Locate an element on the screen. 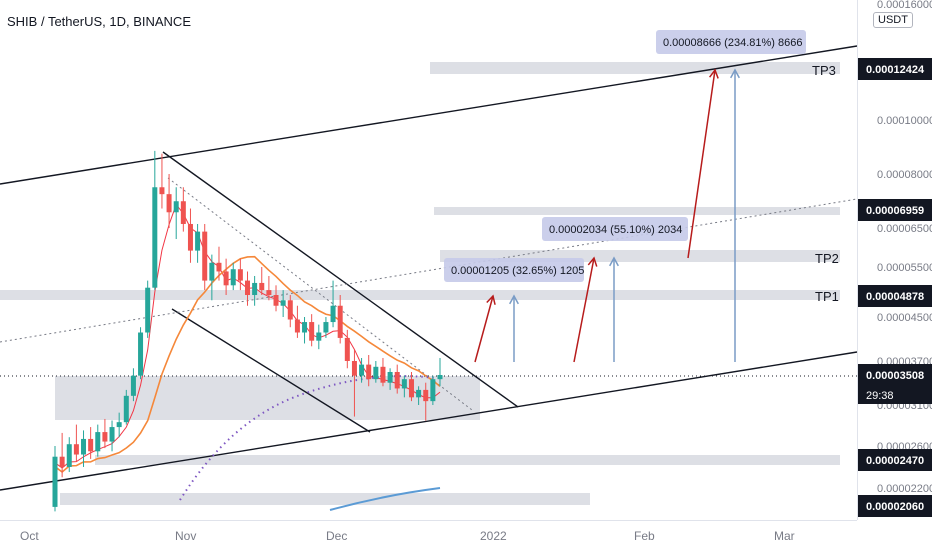 The width and height of the screenshot is (932, 556). symbol-title: SHIB / TetherUS, 1D, BINANCE is located at coordinates (99, 21).